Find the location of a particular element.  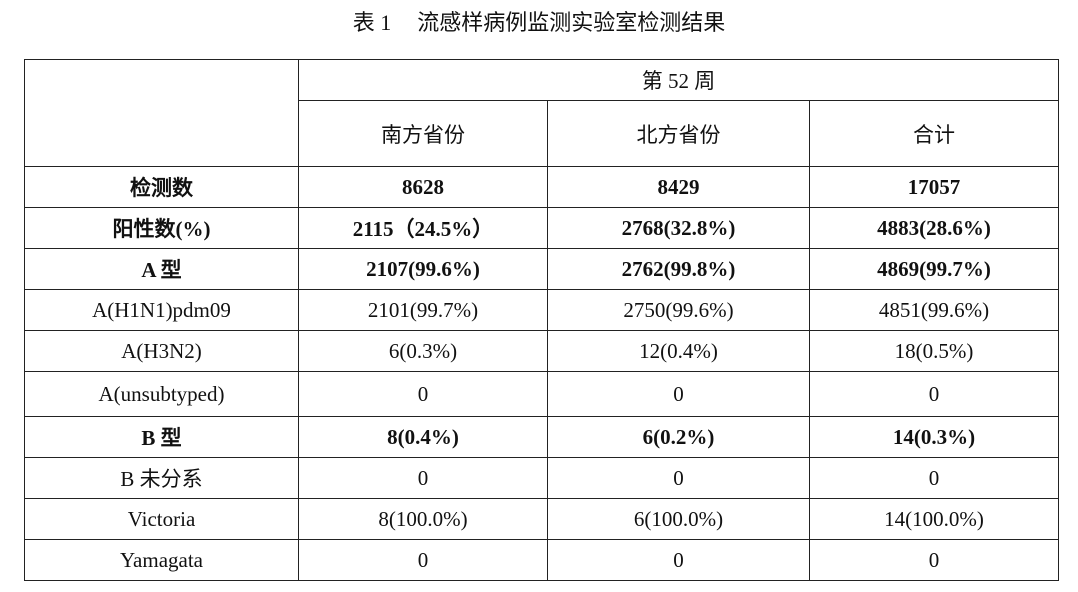

column-header-total: 合计 is located at coordinates (934, 133).